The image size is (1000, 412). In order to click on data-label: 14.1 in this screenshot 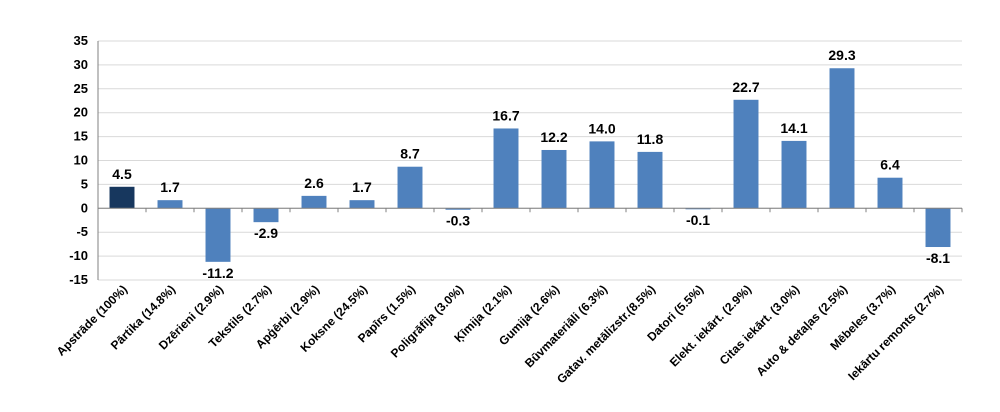, I will do `click(793, 128)`.